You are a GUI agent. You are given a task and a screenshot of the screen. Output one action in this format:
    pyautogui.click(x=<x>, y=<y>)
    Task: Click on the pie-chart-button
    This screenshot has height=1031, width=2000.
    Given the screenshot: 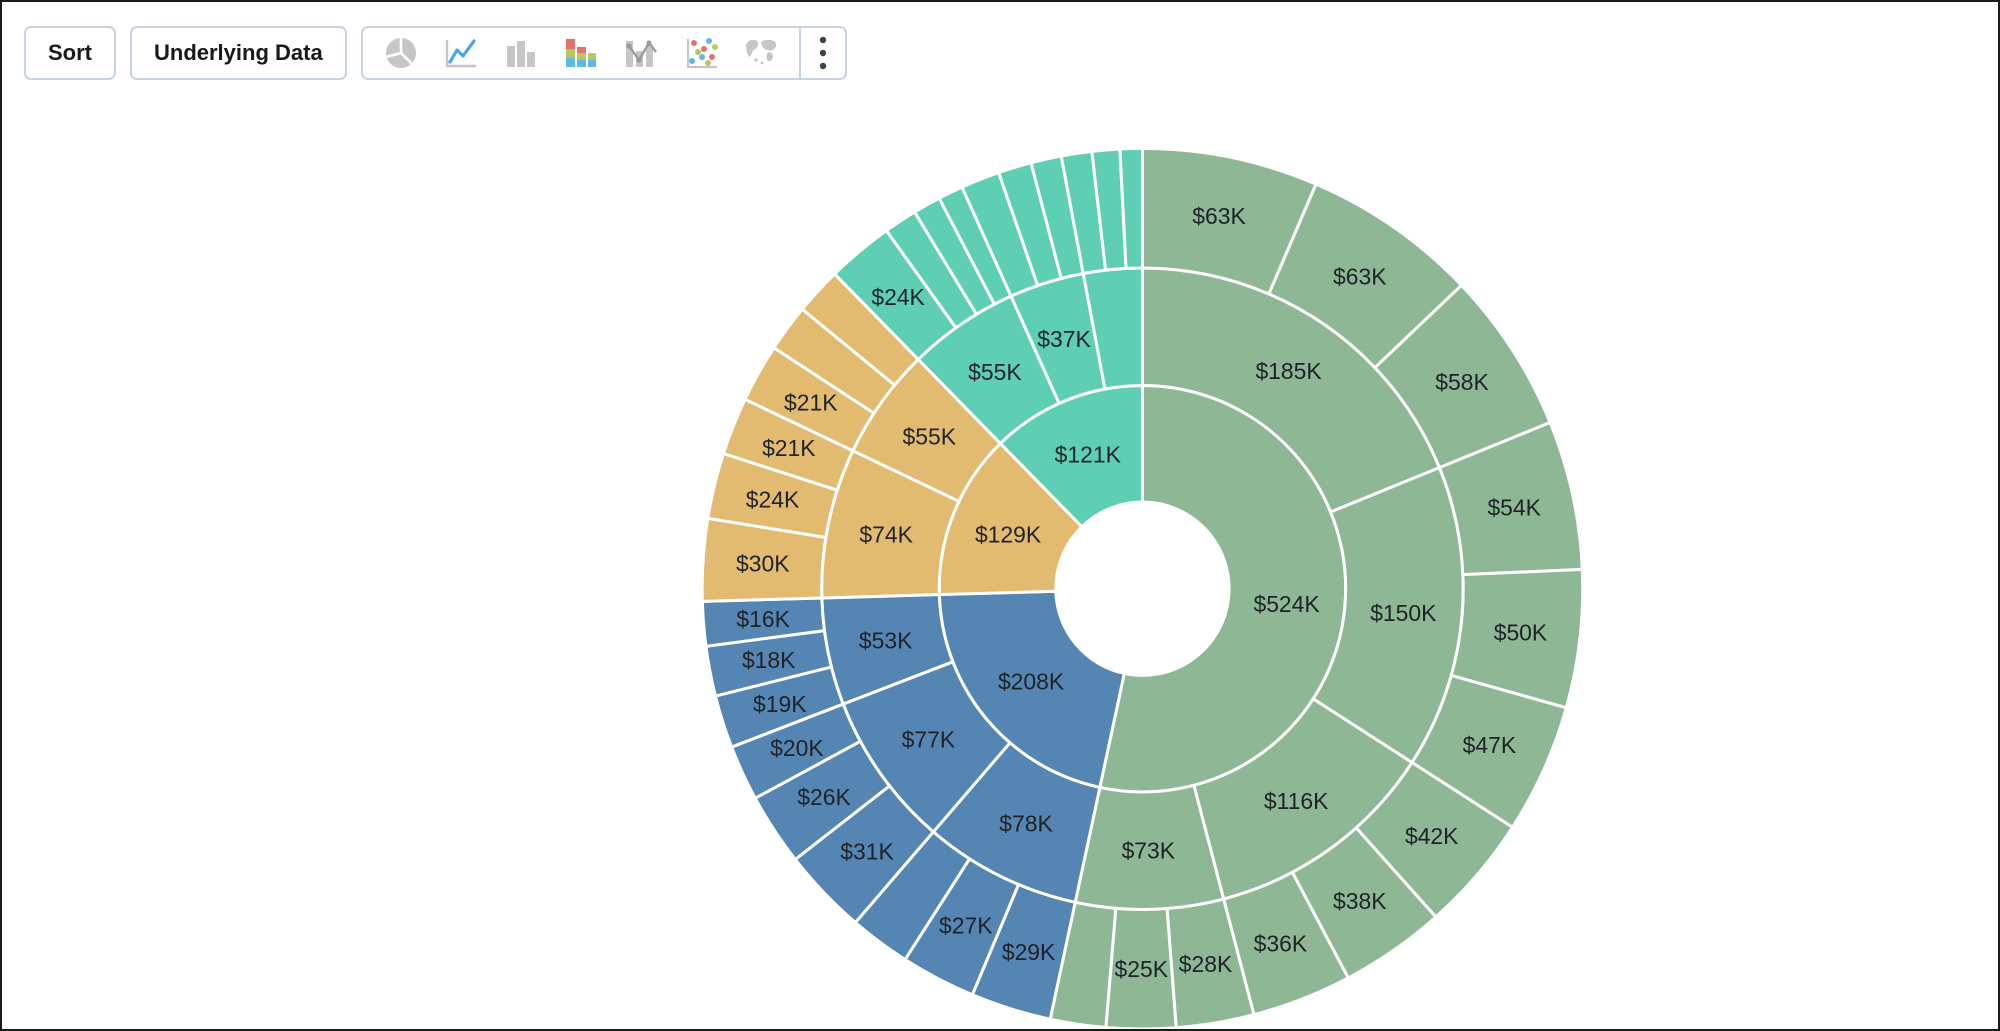 What is the action you would take?
    pyautogui.click(x=401, y=53)
    